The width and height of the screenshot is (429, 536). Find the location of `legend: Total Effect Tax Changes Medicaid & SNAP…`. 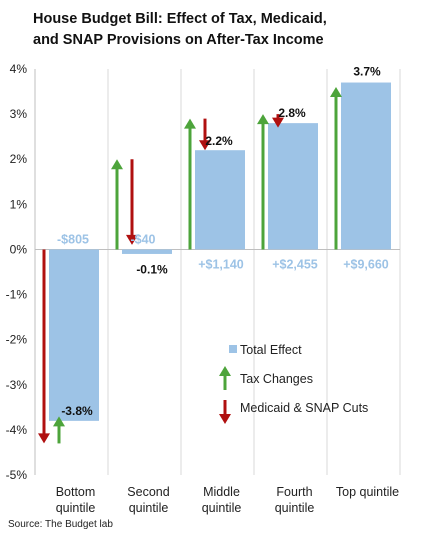

legend: Total Effect Tax Changes Medicaid & SNAP… is located at coordinates (293, 383).